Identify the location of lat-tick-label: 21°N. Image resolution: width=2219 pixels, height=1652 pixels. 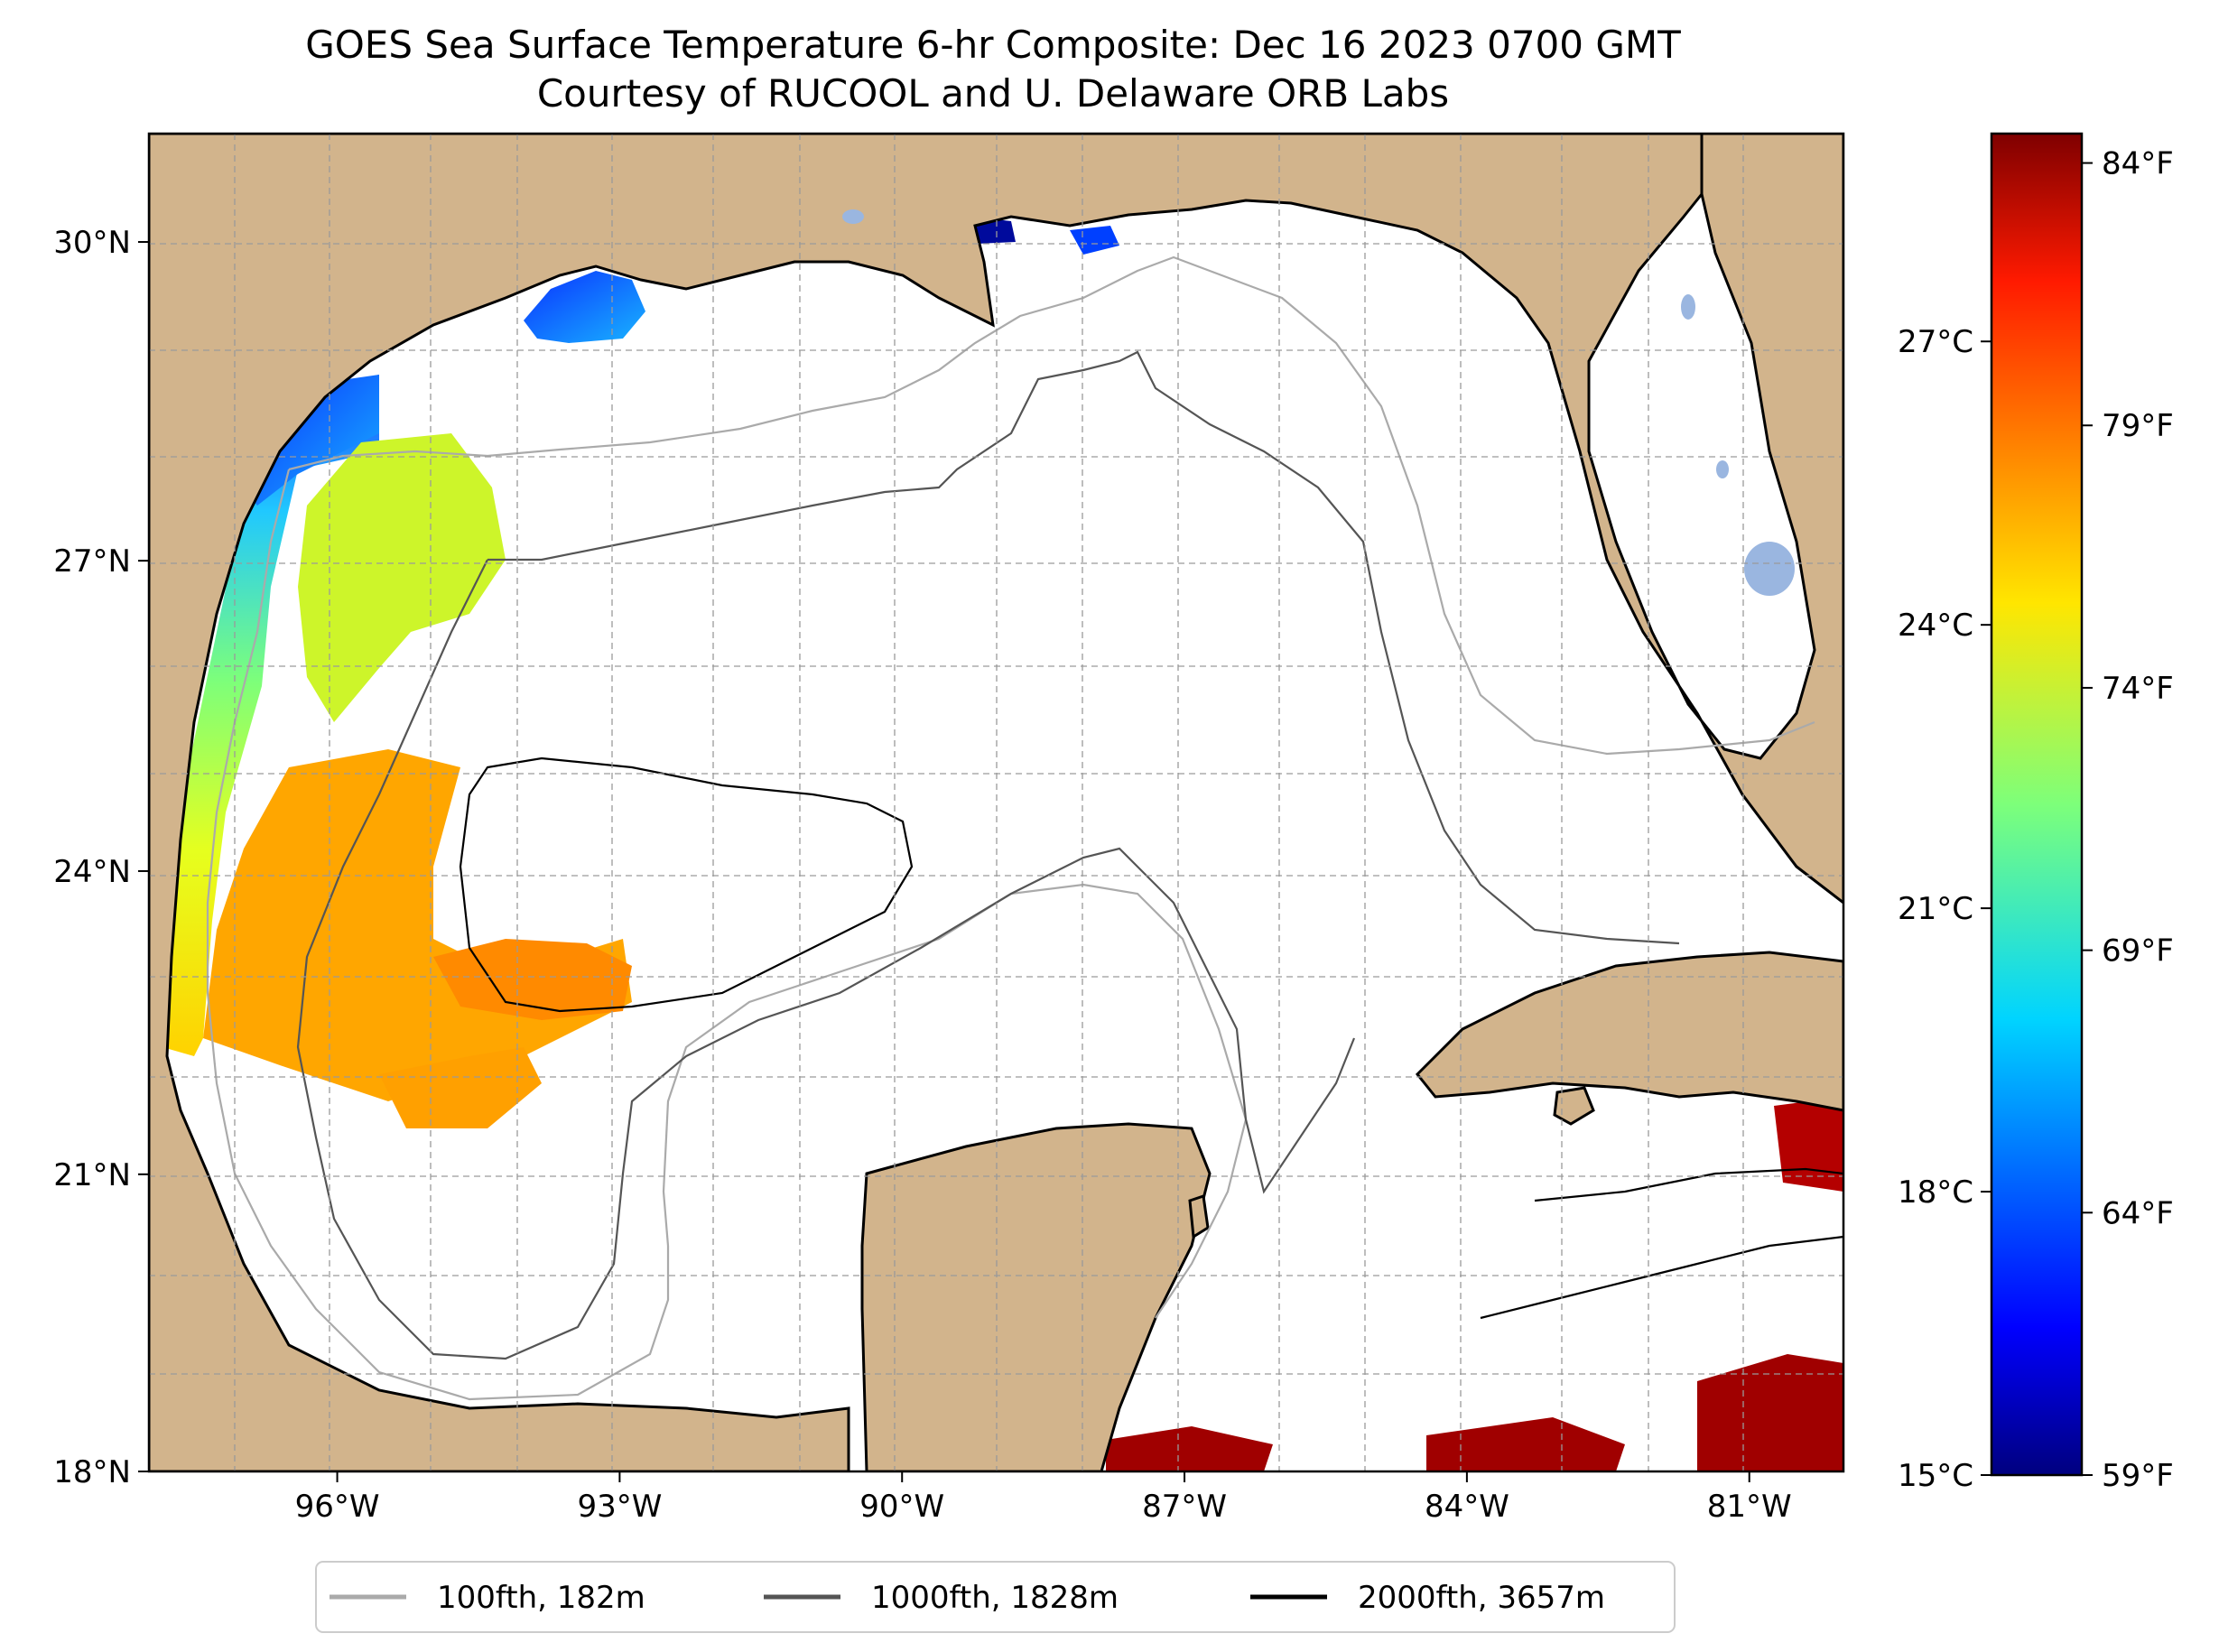
(92, 1175).